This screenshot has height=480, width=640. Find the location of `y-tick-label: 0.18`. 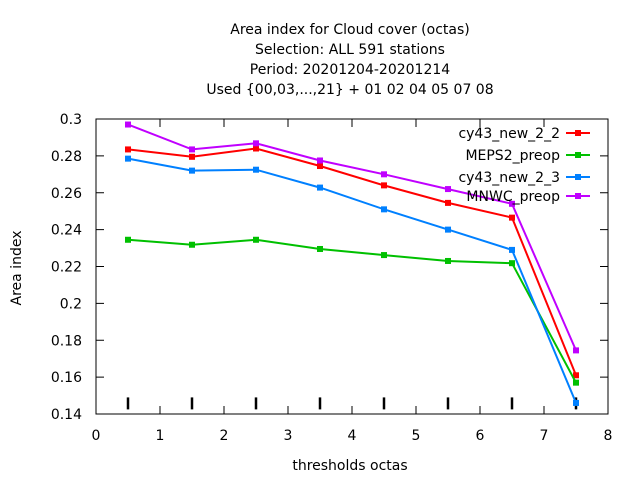

y-tick-label: 0.18 is located at coordinates (66, 341).